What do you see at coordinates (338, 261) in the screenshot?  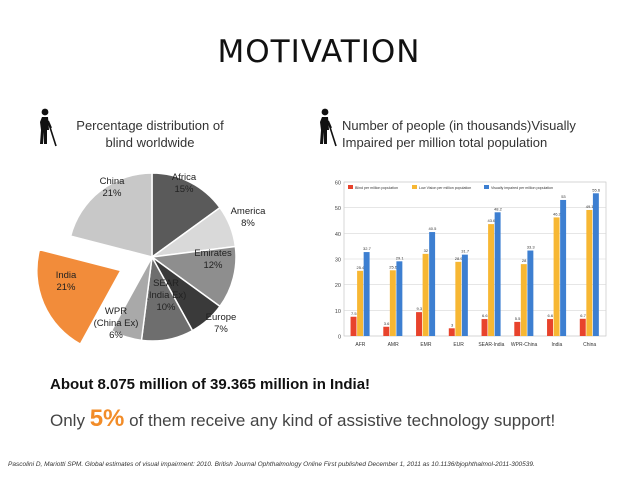 I see `bar-y-tick-label: 30` at bounding box center [338, 261].